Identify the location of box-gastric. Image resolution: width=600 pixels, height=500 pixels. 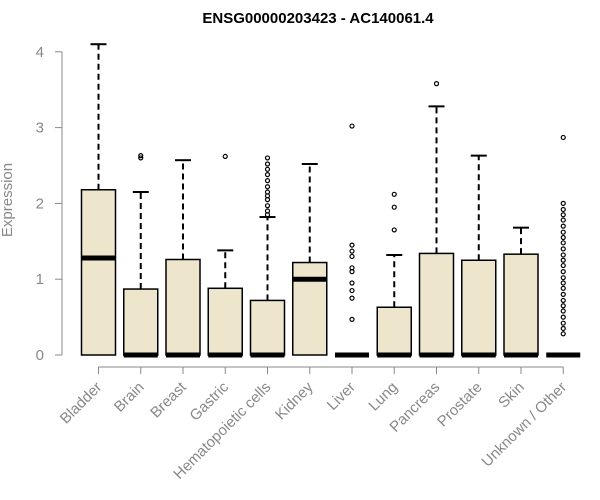
(225, 255).